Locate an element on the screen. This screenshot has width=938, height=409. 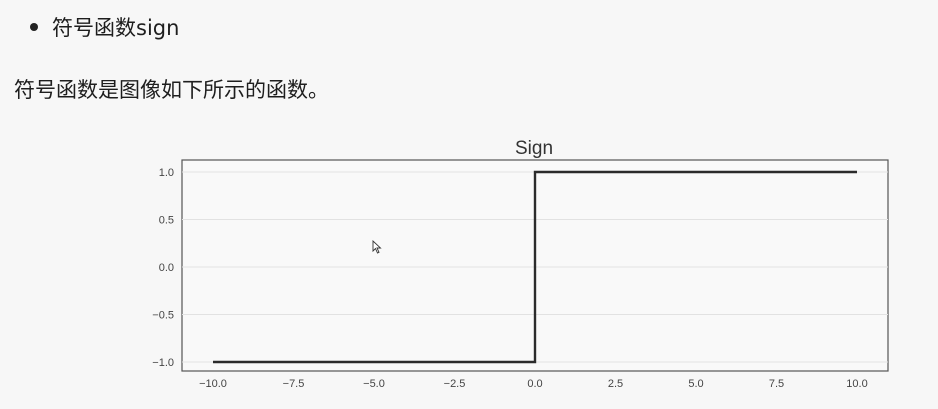
y-ticks: −1.0 −0.5 0.0 0.5 1.0 is located at coordinates (163, 268).